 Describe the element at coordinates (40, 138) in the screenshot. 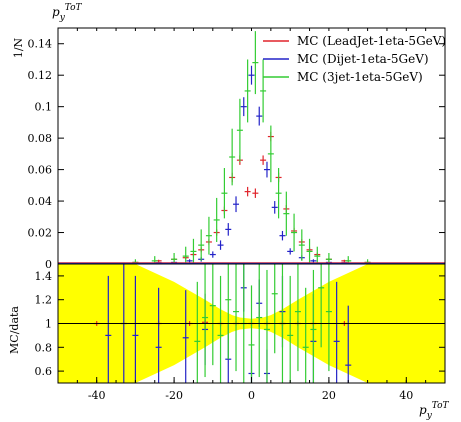

I see `main-ytick-label: 0.08` at that location.